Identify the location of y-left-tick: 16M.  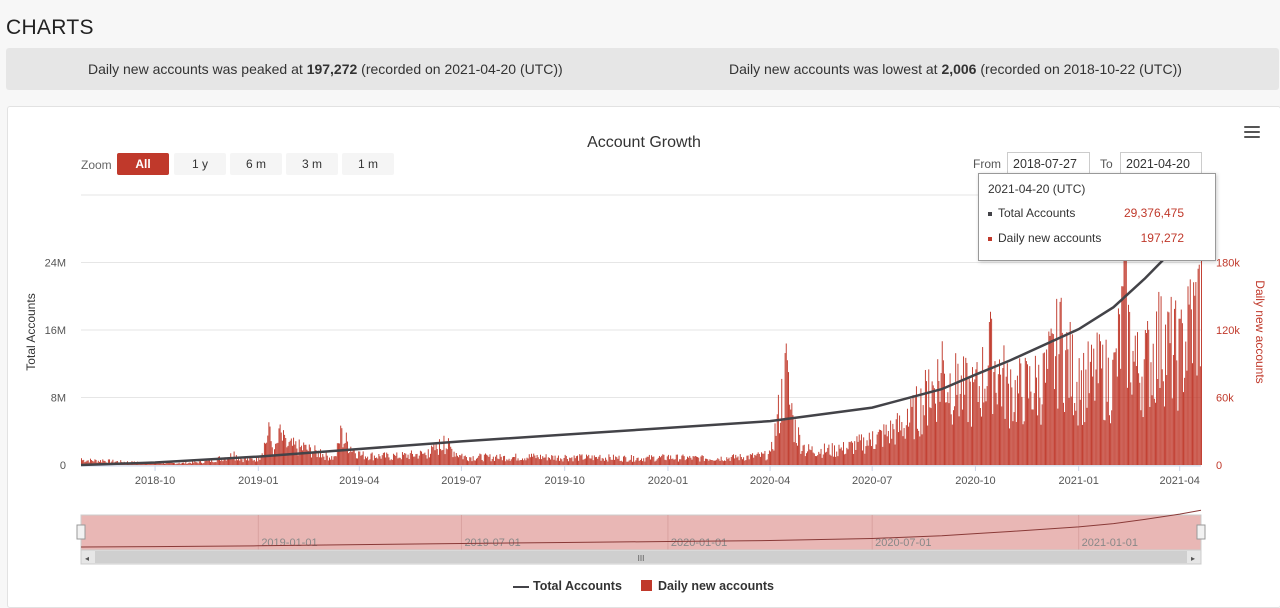
(55, 331).